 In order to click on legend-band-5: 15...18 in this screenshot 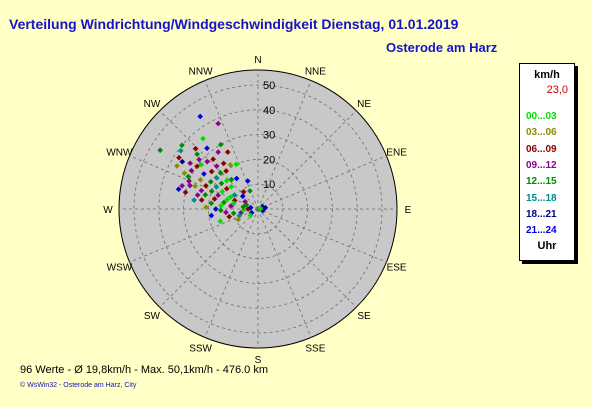, I will do `click(541, 198)`.